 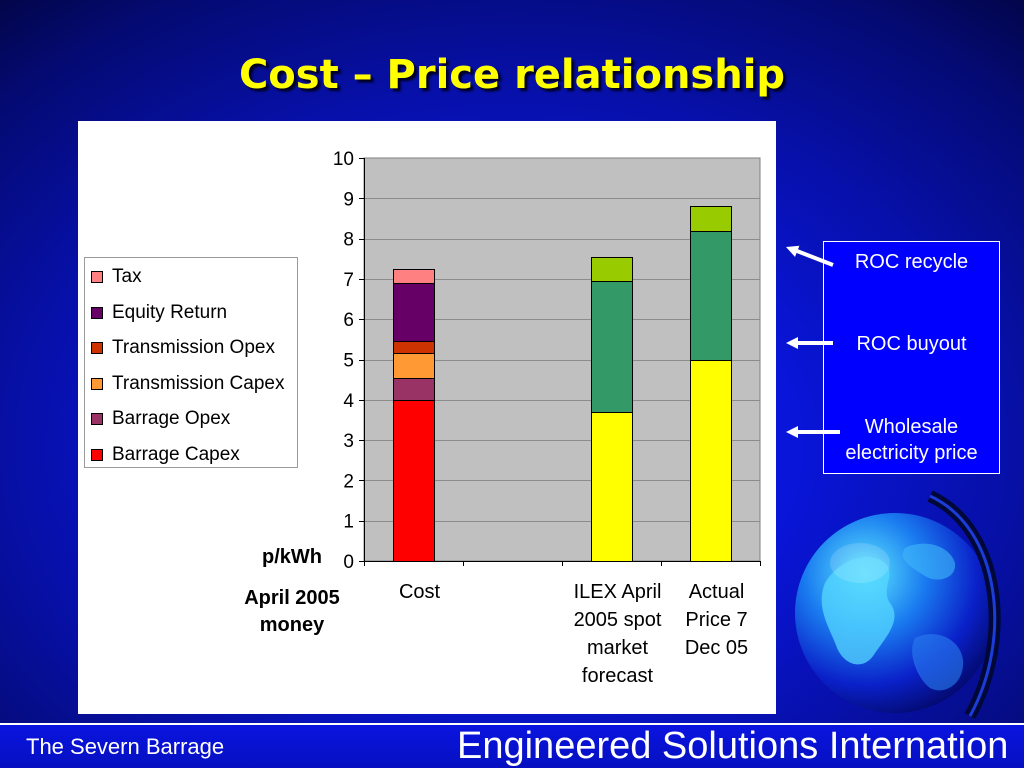 What do you see at coordinates (414, 481) in the screenshot?
I see `bar-segment-barrage-capex-cost` at bounding box center [414, 481].